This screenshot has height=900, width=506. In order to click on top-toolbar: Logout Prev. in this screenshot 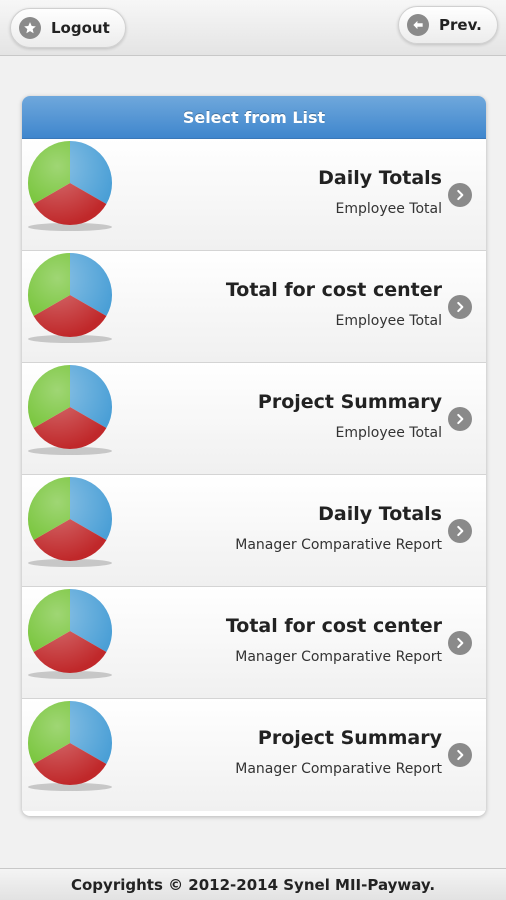, I will do `click(253, 28)`.